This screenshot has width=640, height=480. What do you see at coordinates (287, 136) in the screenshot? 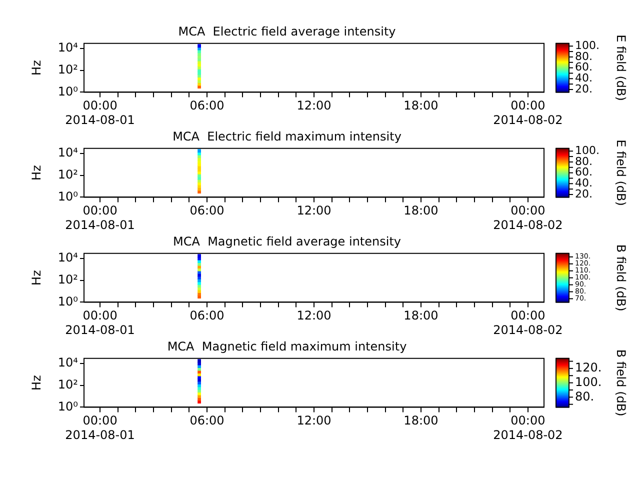
I see `chart-title: MCA Electric field maximum intensity` at bounding box center [287, 136].